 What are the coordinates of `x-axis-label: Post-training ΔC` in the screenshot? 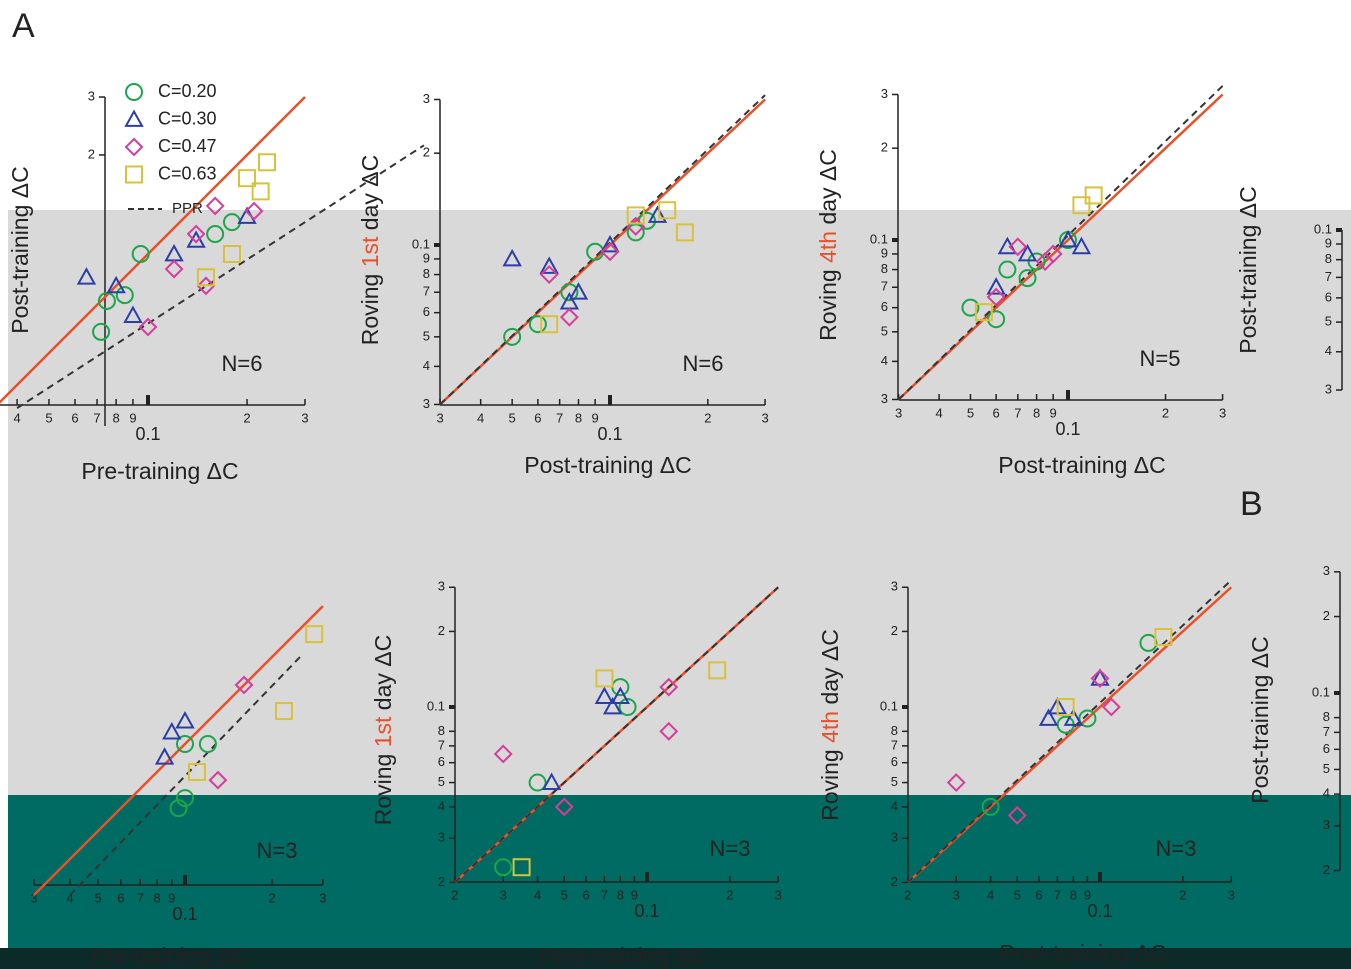 It's located at (622, 956).